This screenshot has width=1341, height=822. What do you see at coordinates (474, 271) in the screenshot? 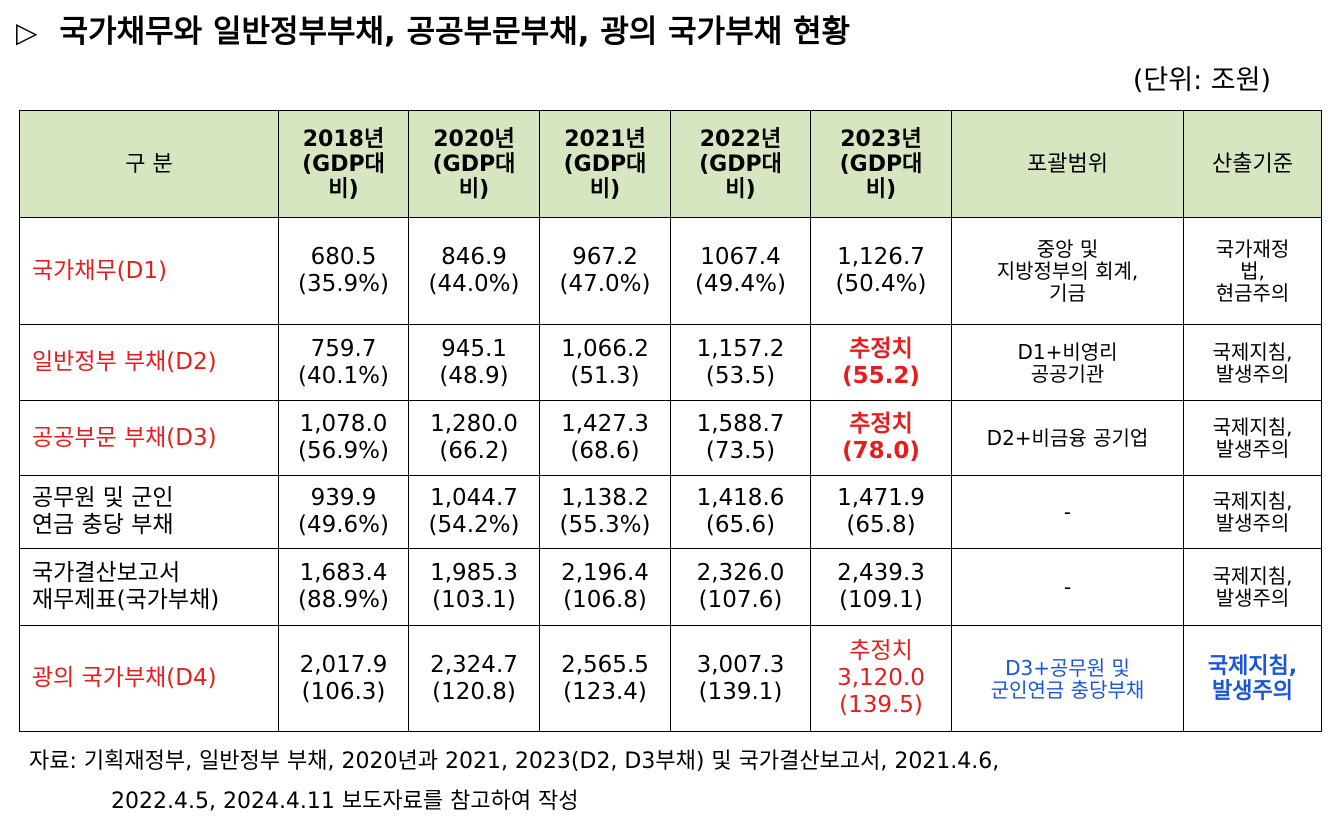
I see `value-cell: 846.9 (44.0%)` at bounding box center [474, 271].